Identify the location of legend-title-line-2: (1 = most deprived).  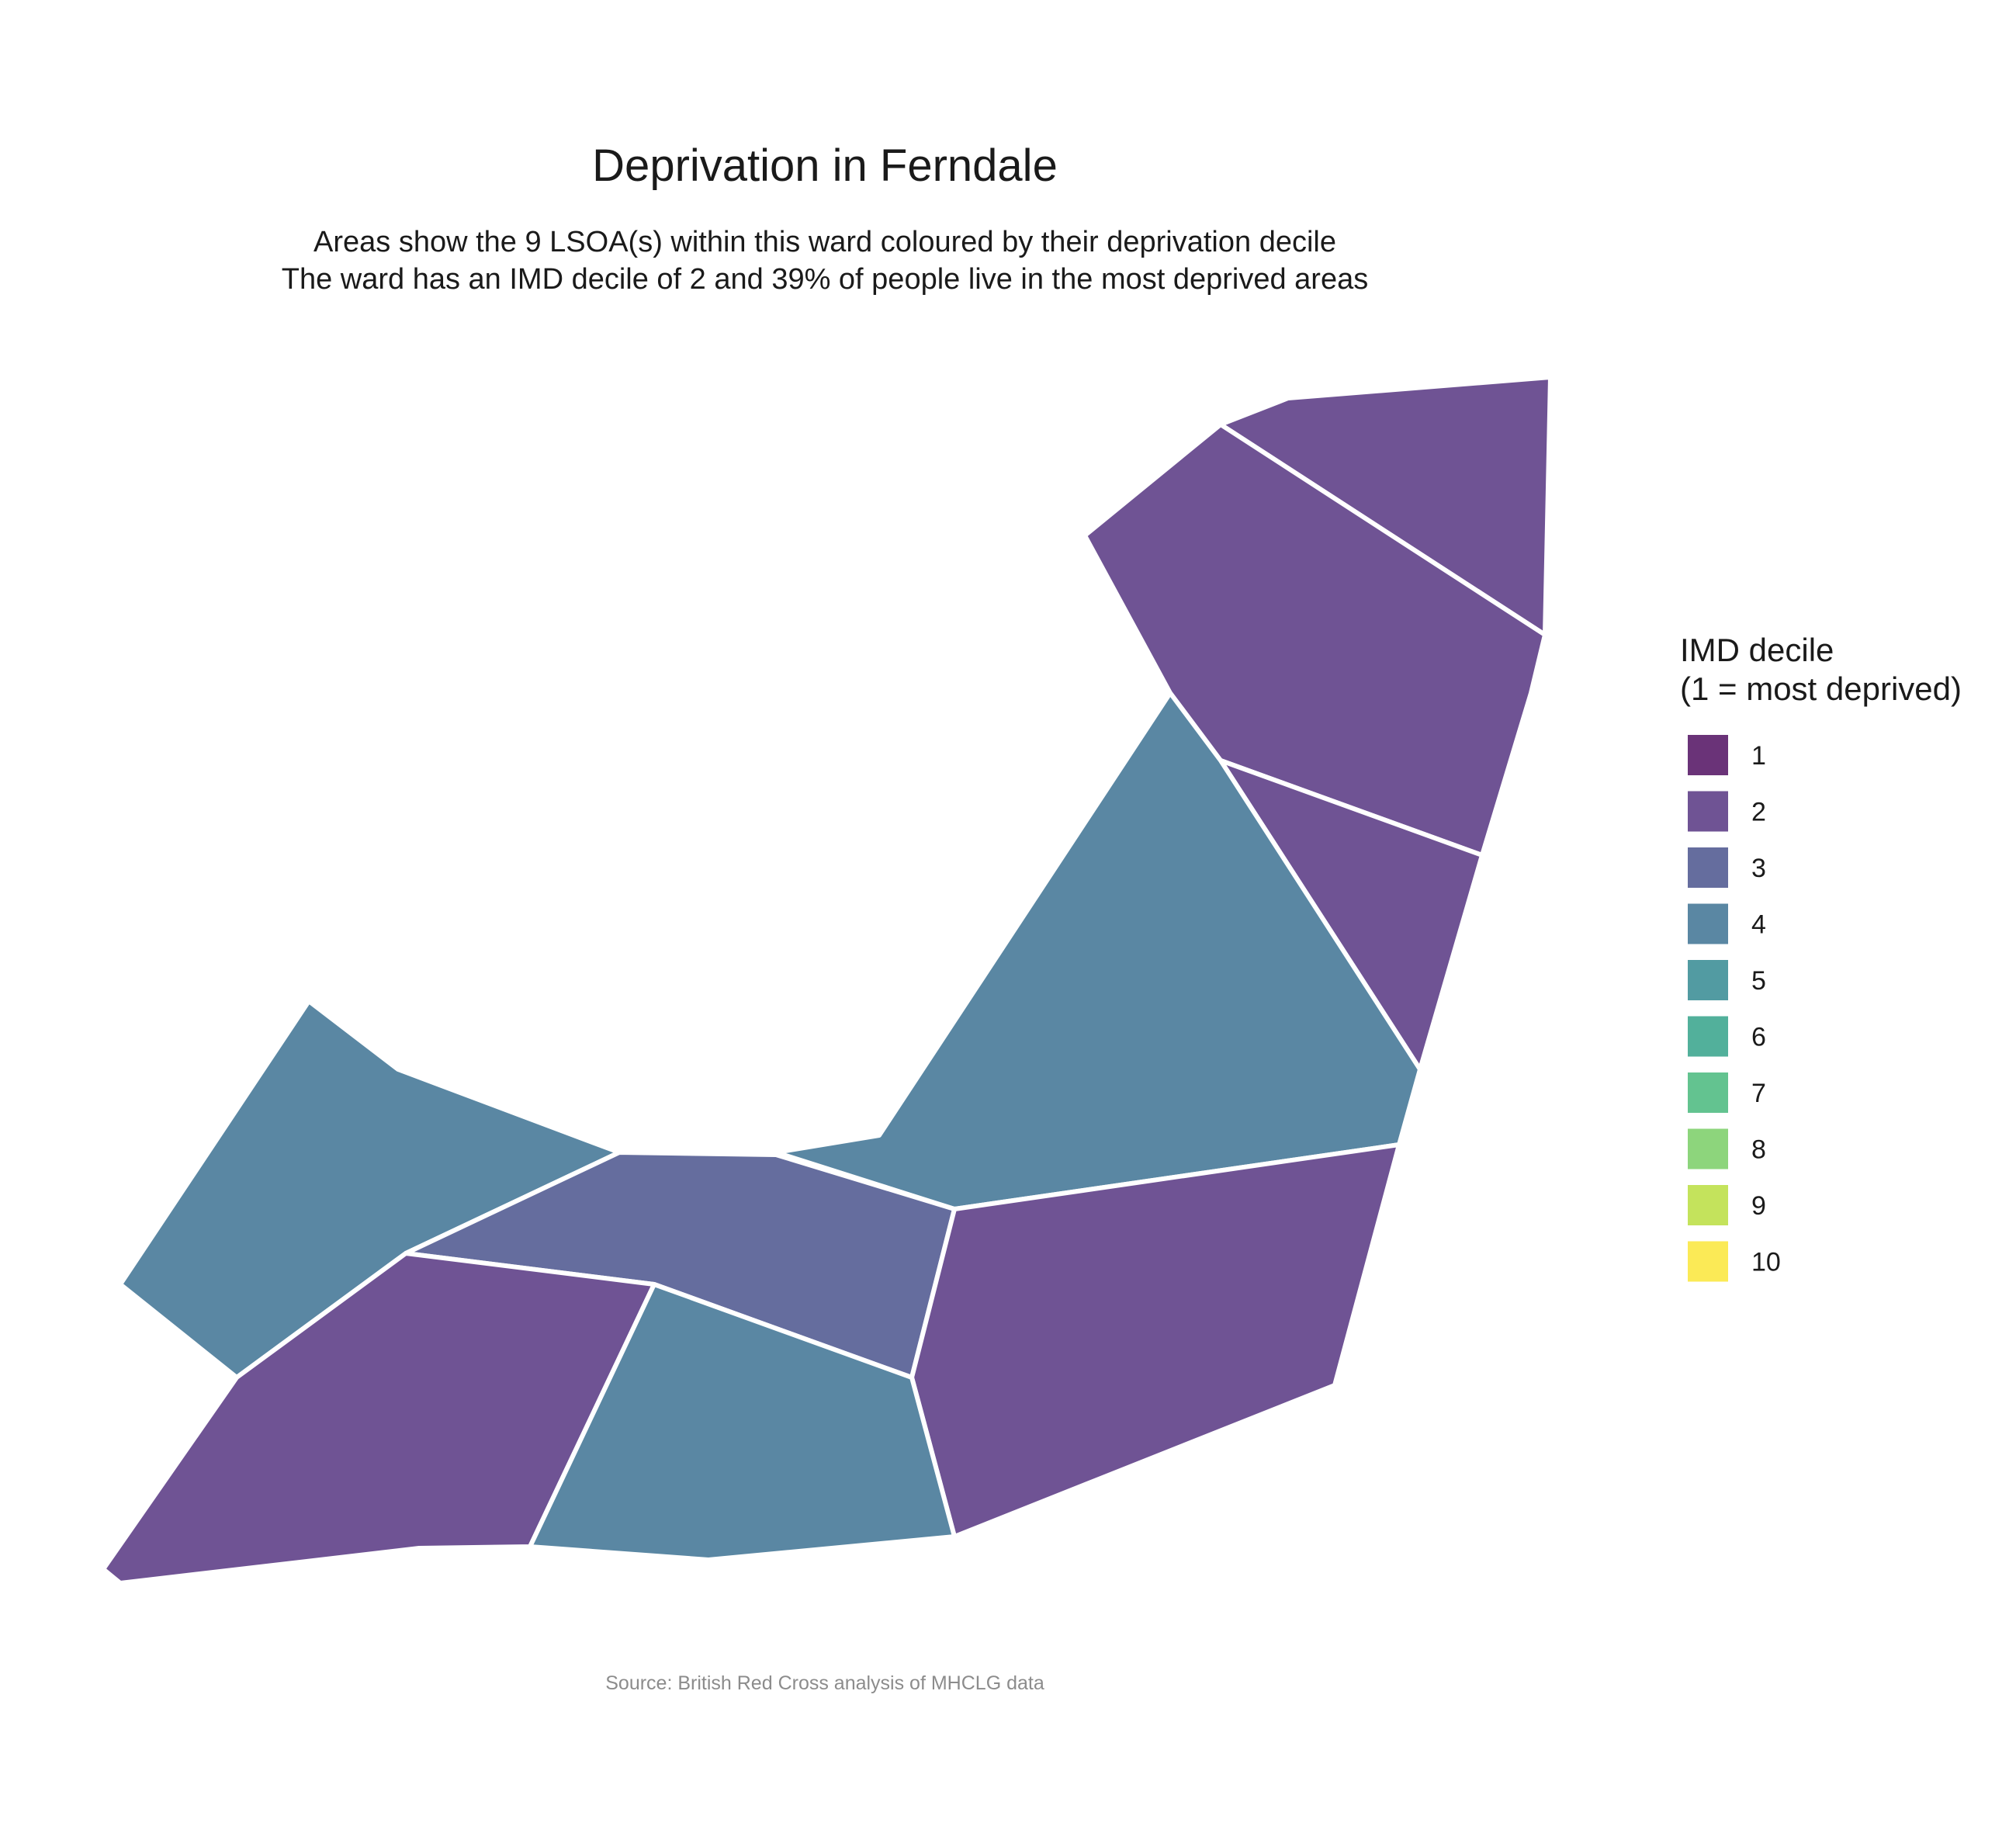
(1821, 688).